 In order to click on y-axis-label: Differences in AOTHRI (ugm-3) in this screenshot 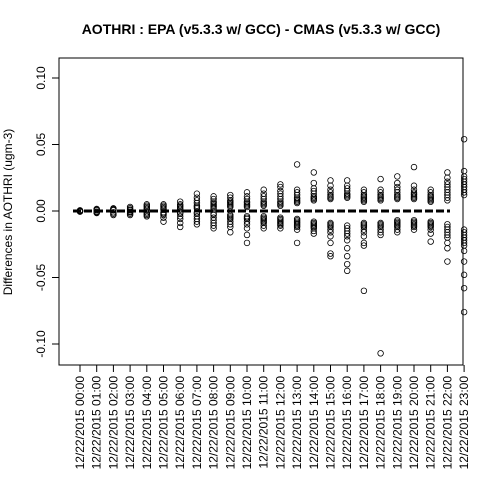, I will do `click(8, 212)`.